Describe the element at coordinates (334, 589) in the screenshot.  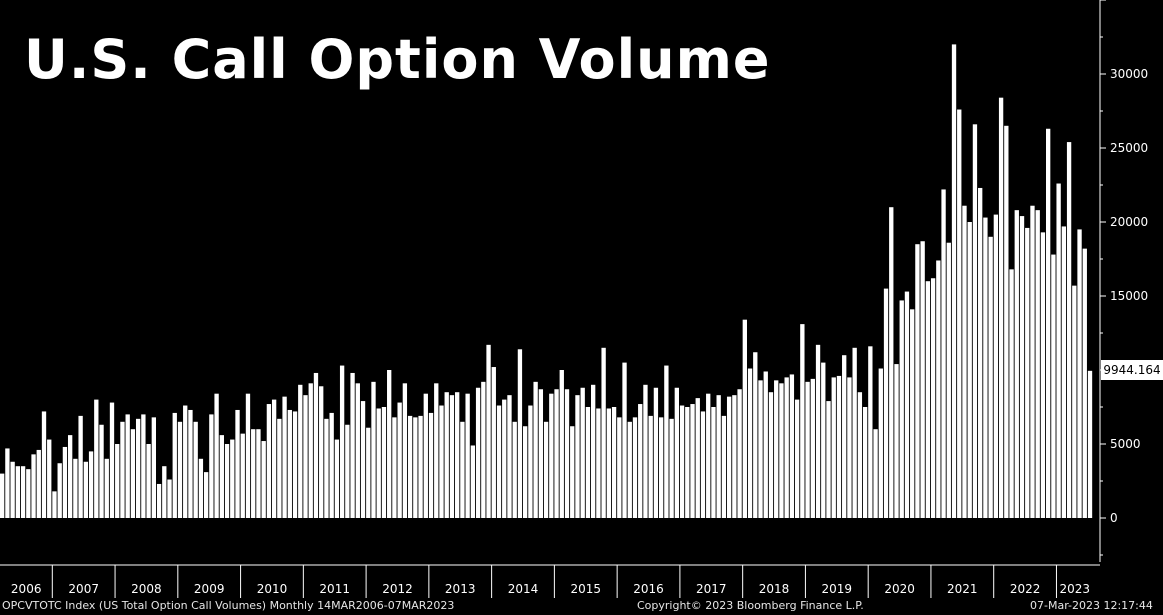
I see `x-tick-label: 2011` at that location.